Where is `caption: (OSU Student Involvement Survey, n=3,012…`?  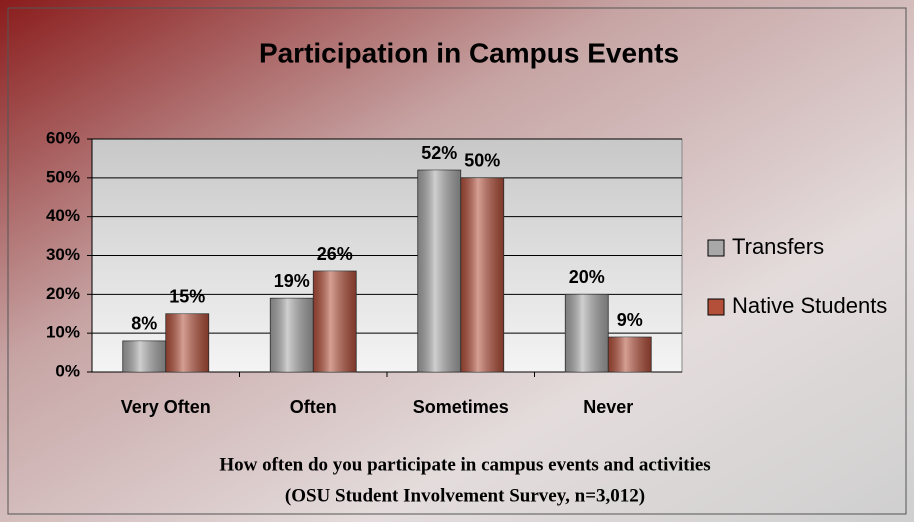
caption: (OSU Student Involvement Survey, n=3,012… is located at coordinates (465, 495).